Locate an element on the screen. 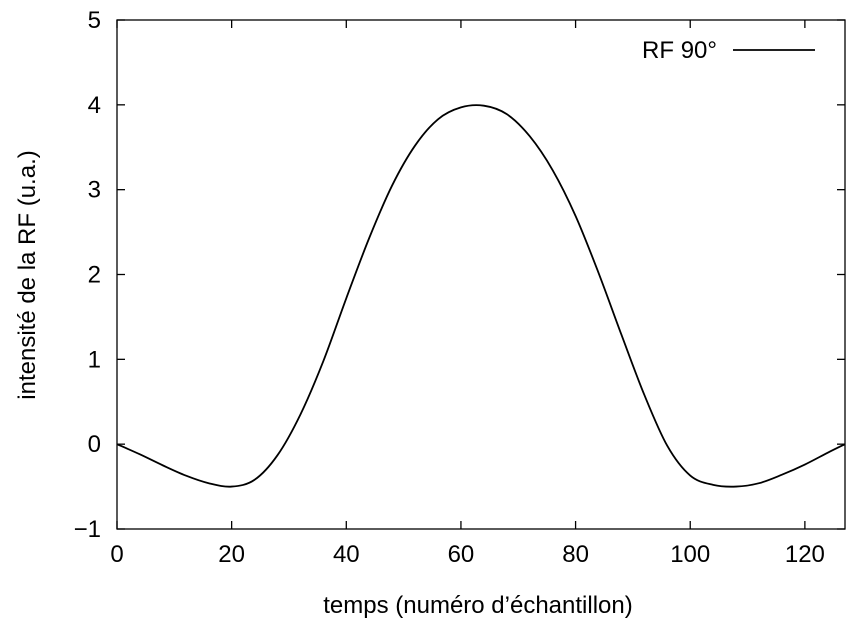 The image size is (847, 630). x-tick-label: 0 is located at coordinates (116, 554).